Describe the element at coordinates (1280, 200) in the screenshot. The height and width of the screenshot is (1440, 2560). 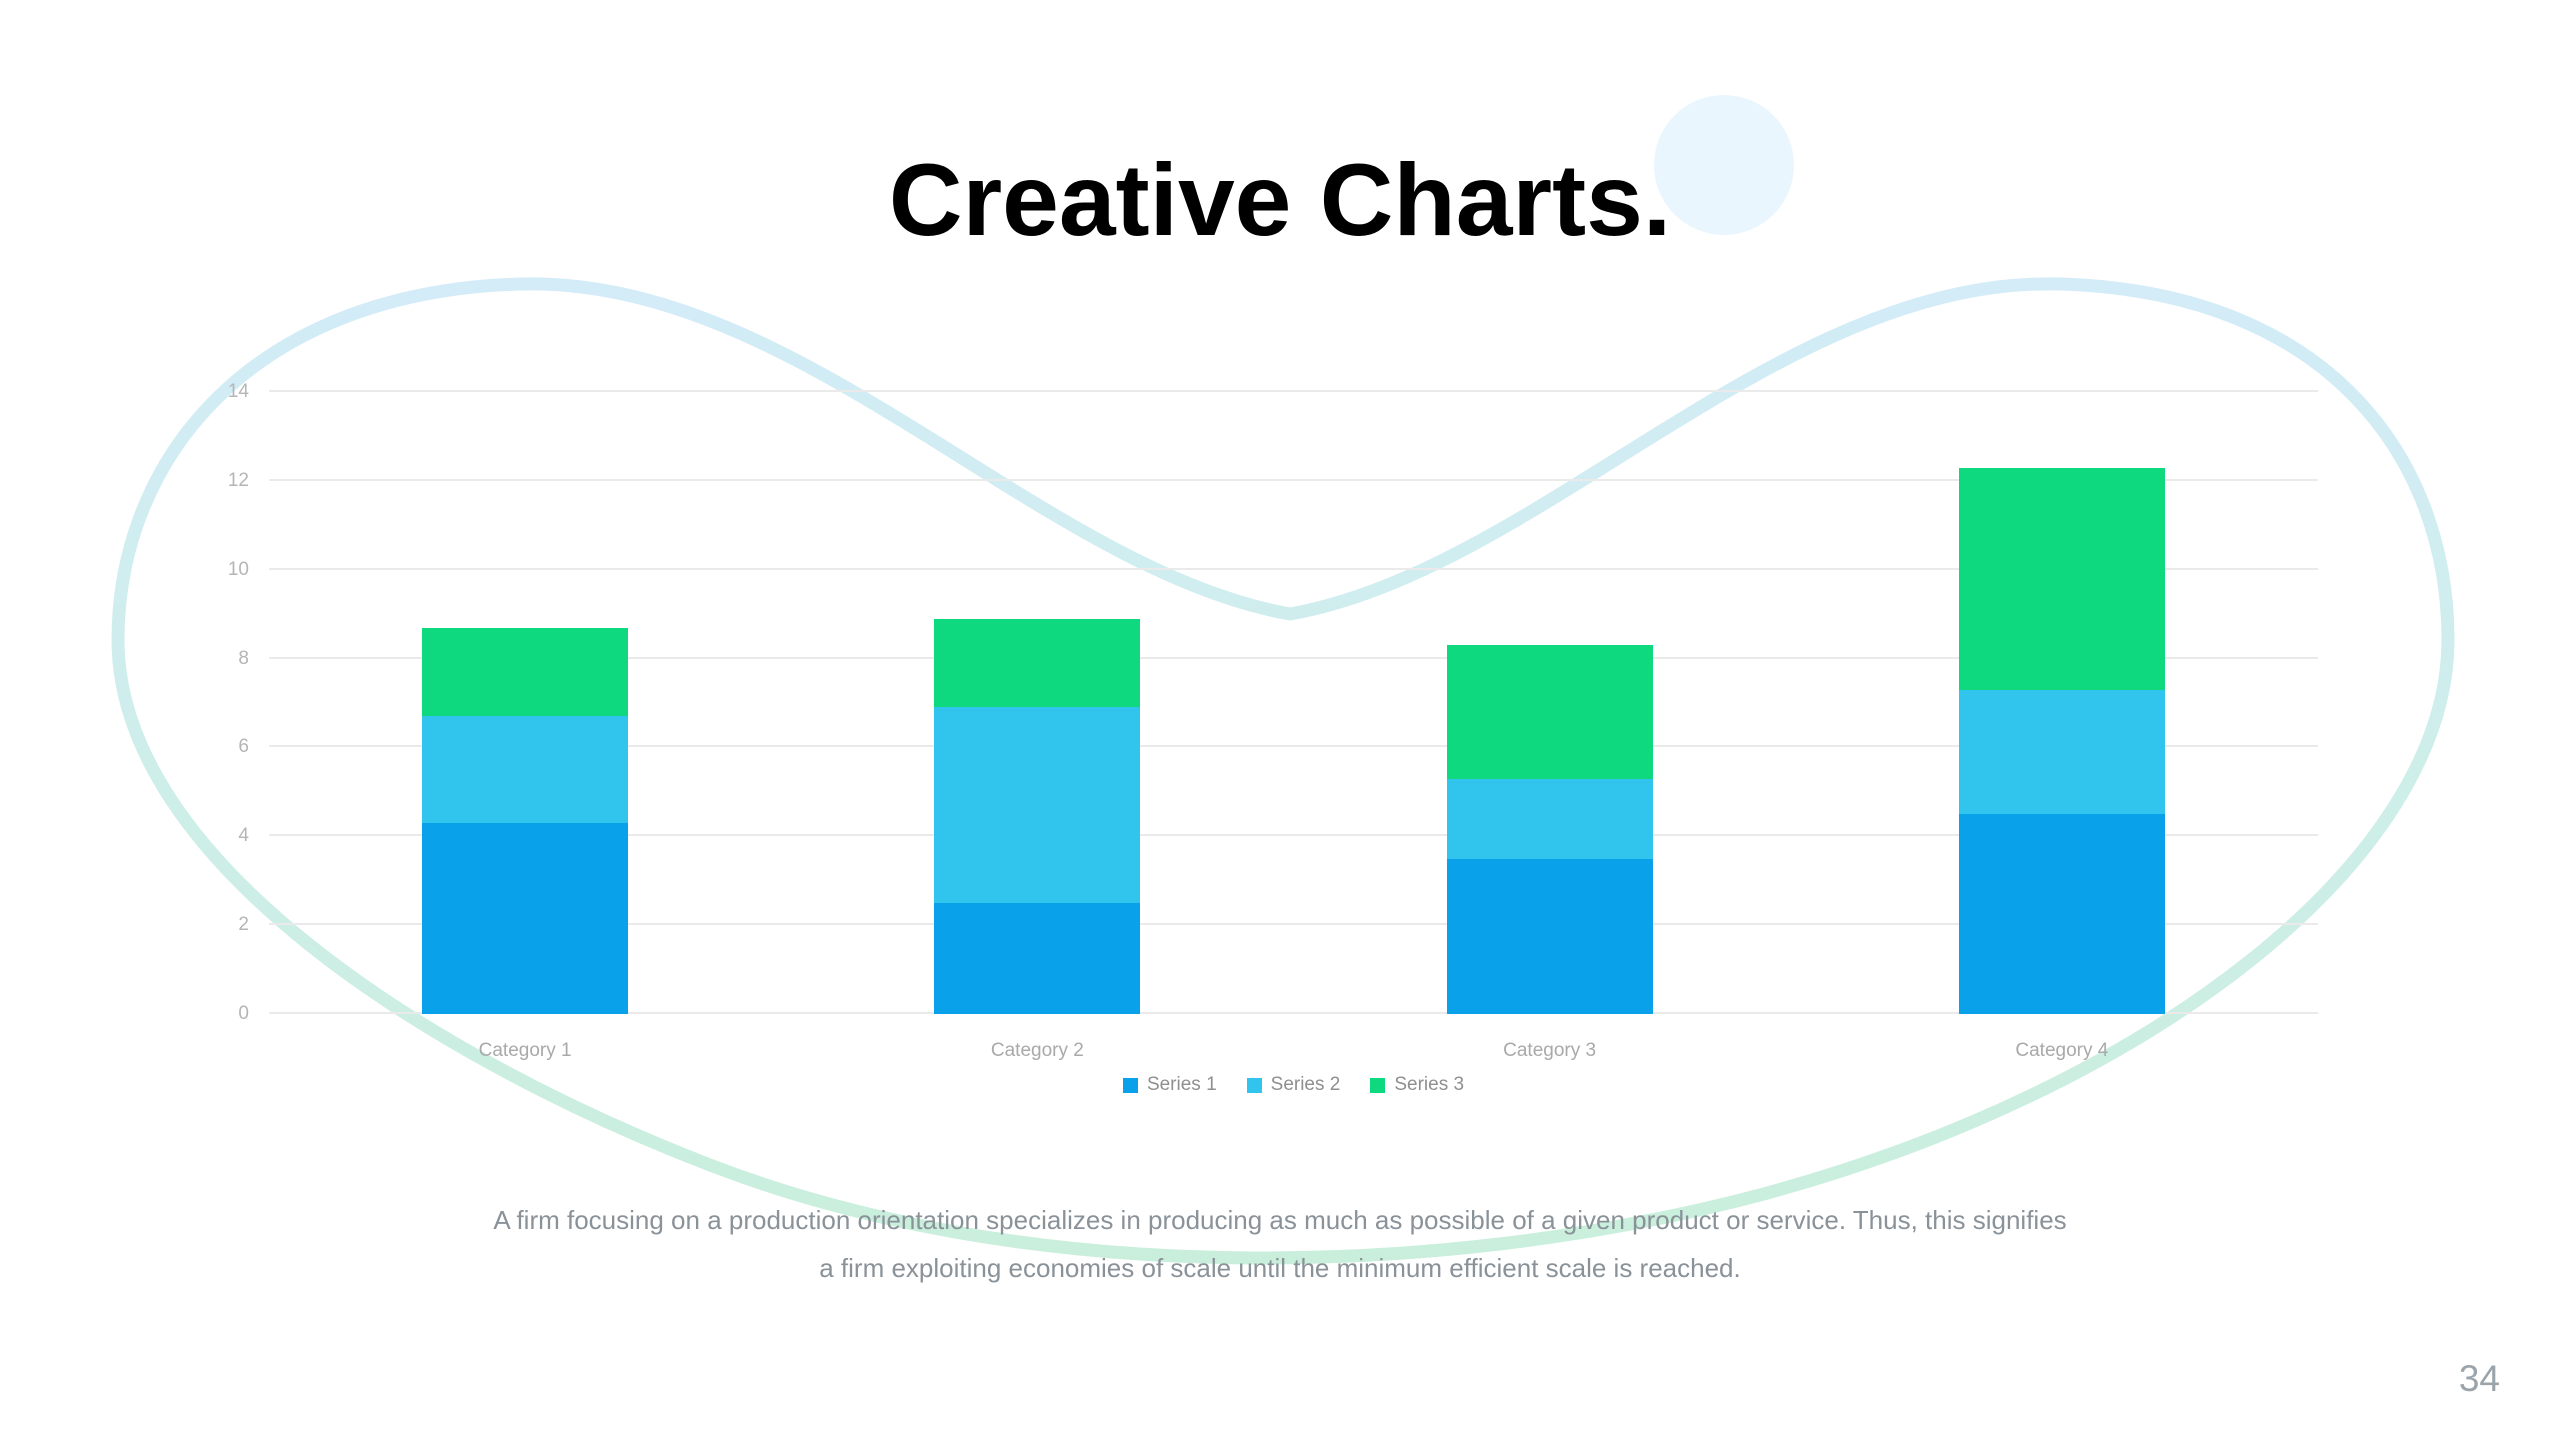
I see `slide-title: Creative Charts.` at that location.